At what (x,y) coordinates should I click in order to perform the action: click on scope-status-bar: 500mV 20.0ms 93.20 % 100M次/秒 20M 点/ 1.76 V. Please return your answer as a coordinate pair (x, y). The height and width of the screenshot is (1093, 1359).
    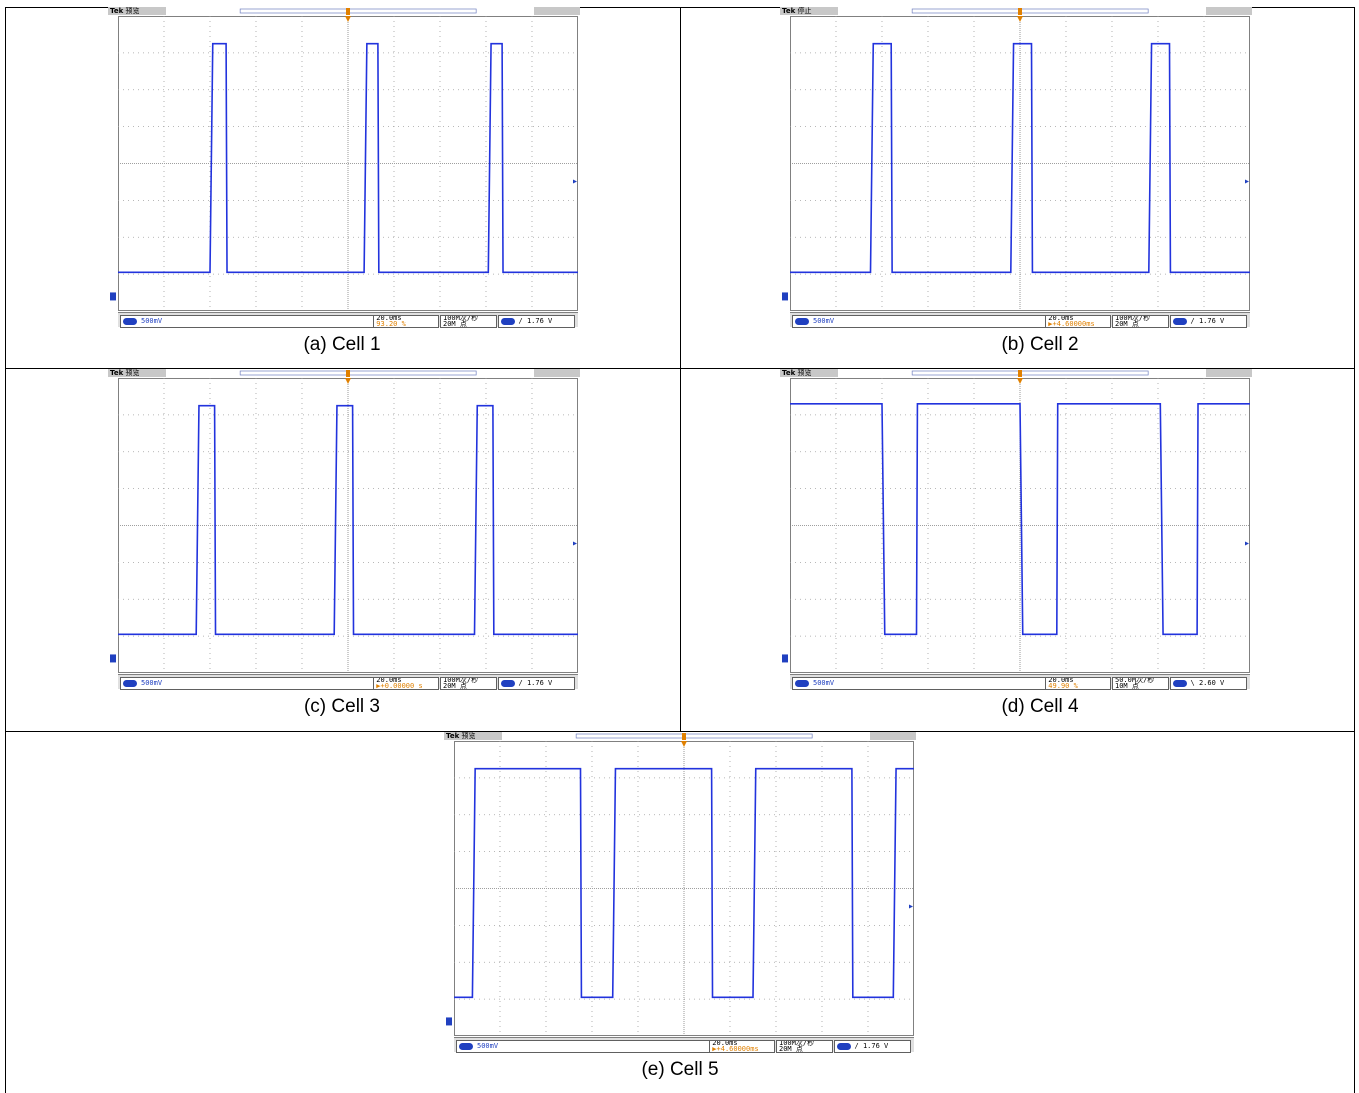
    Looking at the image, I should click on (348, 320).